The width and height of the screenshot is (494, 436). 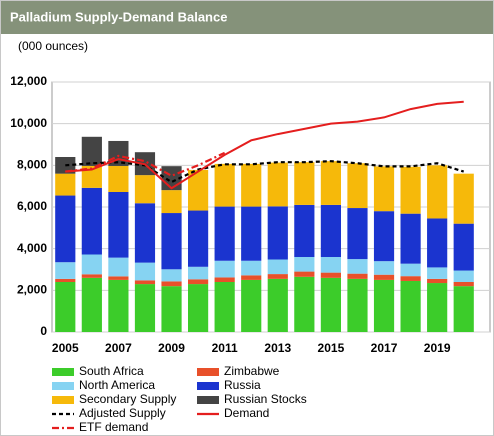 What do you see at coordinates (122, 413) in the screenshot?
I see `legend-label: Adjusted Supply` at bounding box center [122, 413].